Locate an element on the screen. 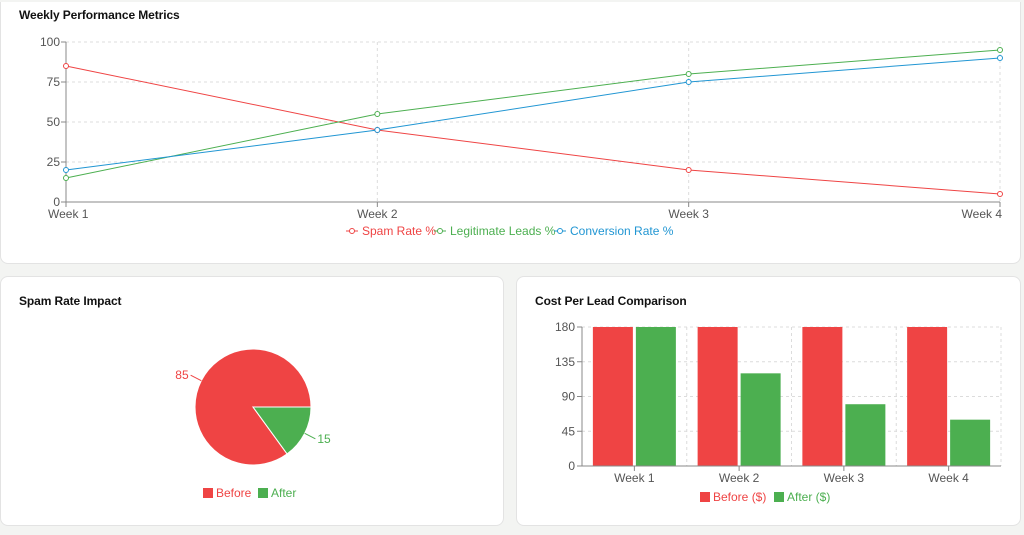 The height and width of the screenshot is (535, 1024). legend-item: Conversion Rate % is located at coordinates (614, 231).